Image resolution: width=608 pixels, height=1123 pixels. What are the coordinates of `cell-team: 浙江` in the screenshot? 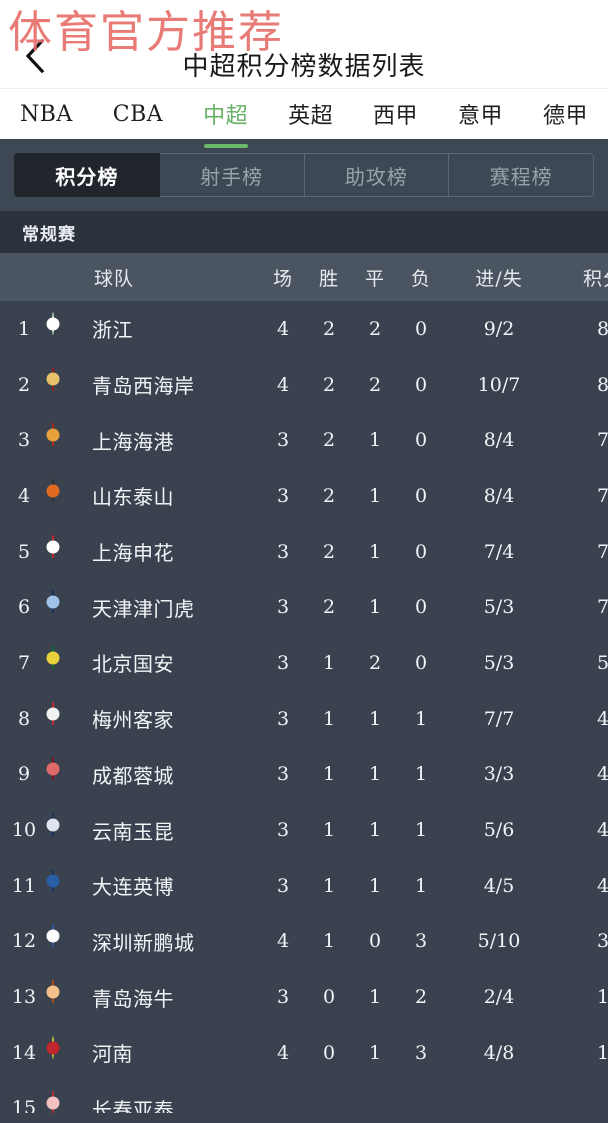 It's located at (153, 328).